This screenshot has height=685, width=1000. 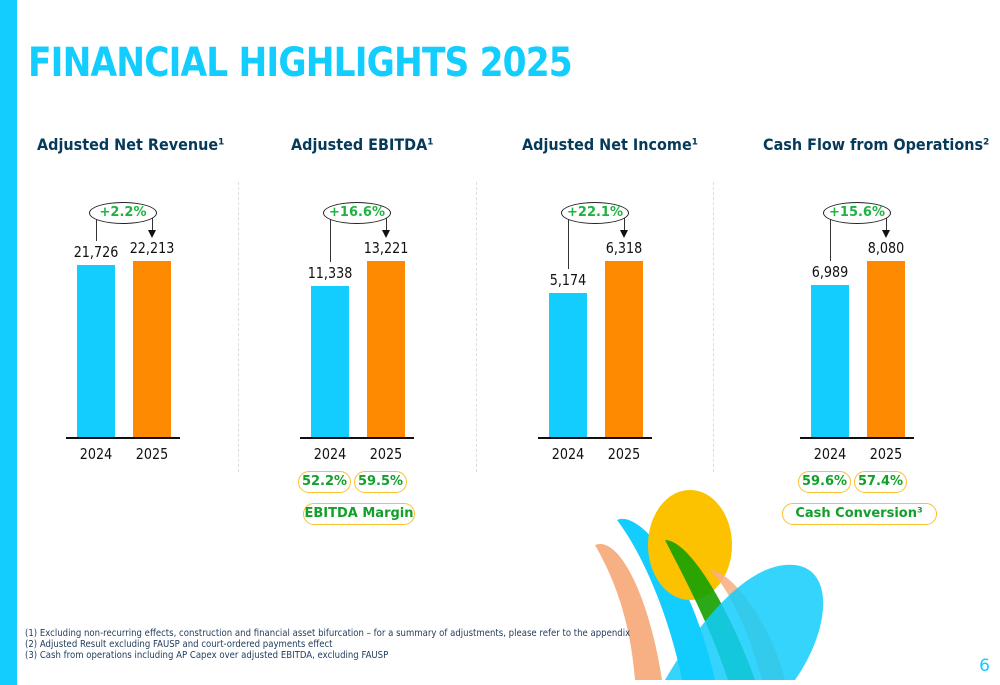 I want to click on data-label: 5,174, so click(x=568, y=279).